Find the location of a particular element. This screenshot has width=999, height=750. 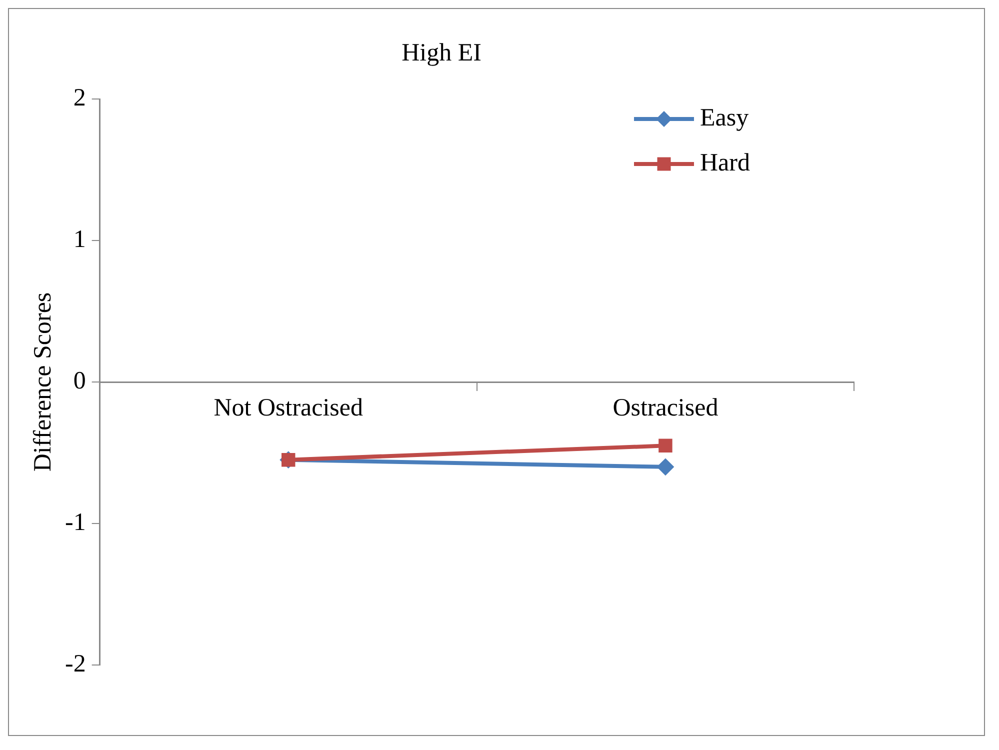

y-tick-label: -1 is located at coordinates (75, 522).